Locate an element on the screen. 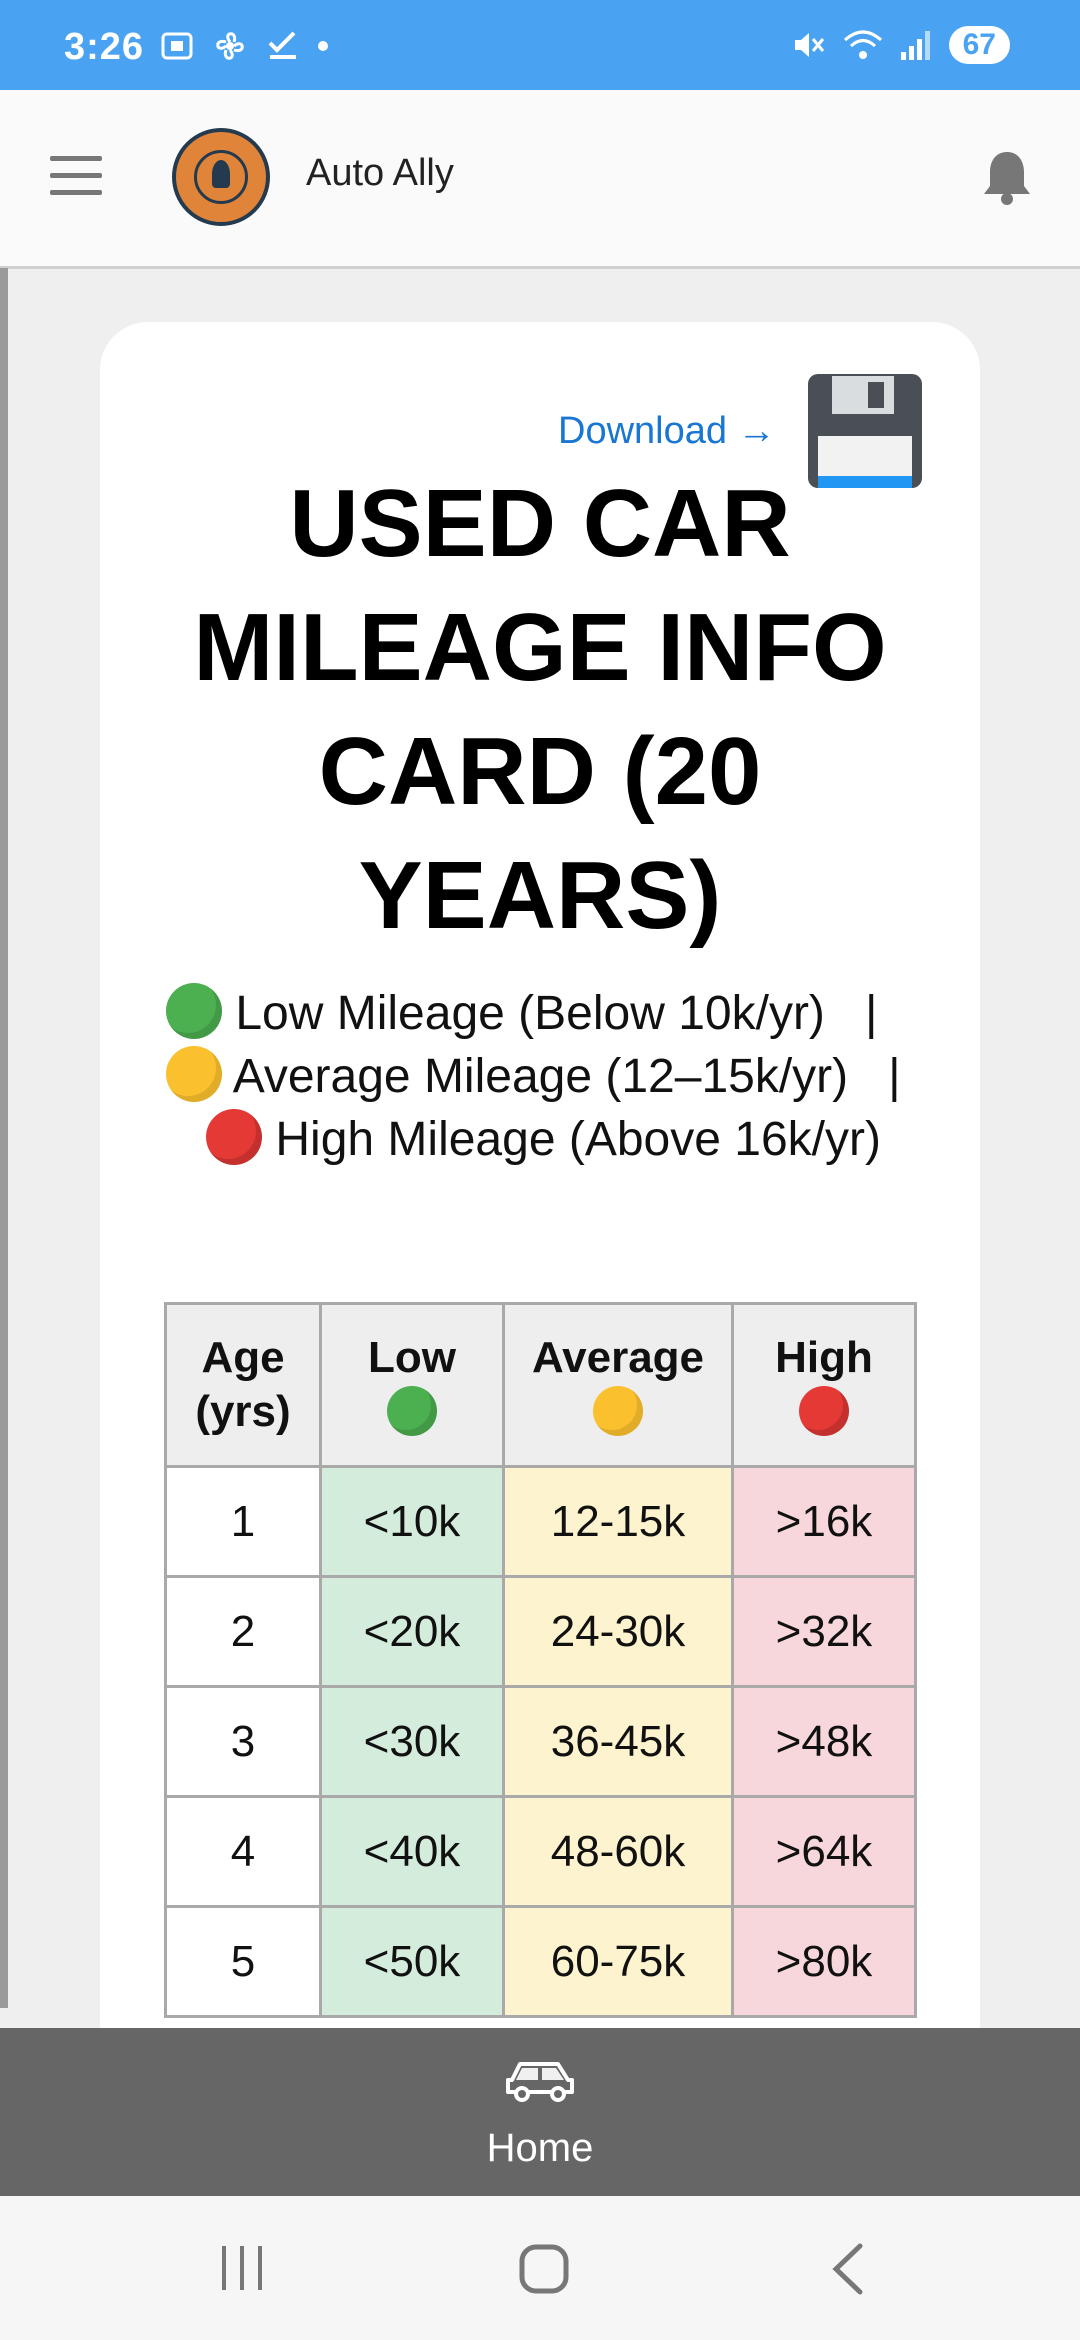 This screenshot has height=2340, width=1080. header-average-label: Average is located at coordinates (618, 1357).